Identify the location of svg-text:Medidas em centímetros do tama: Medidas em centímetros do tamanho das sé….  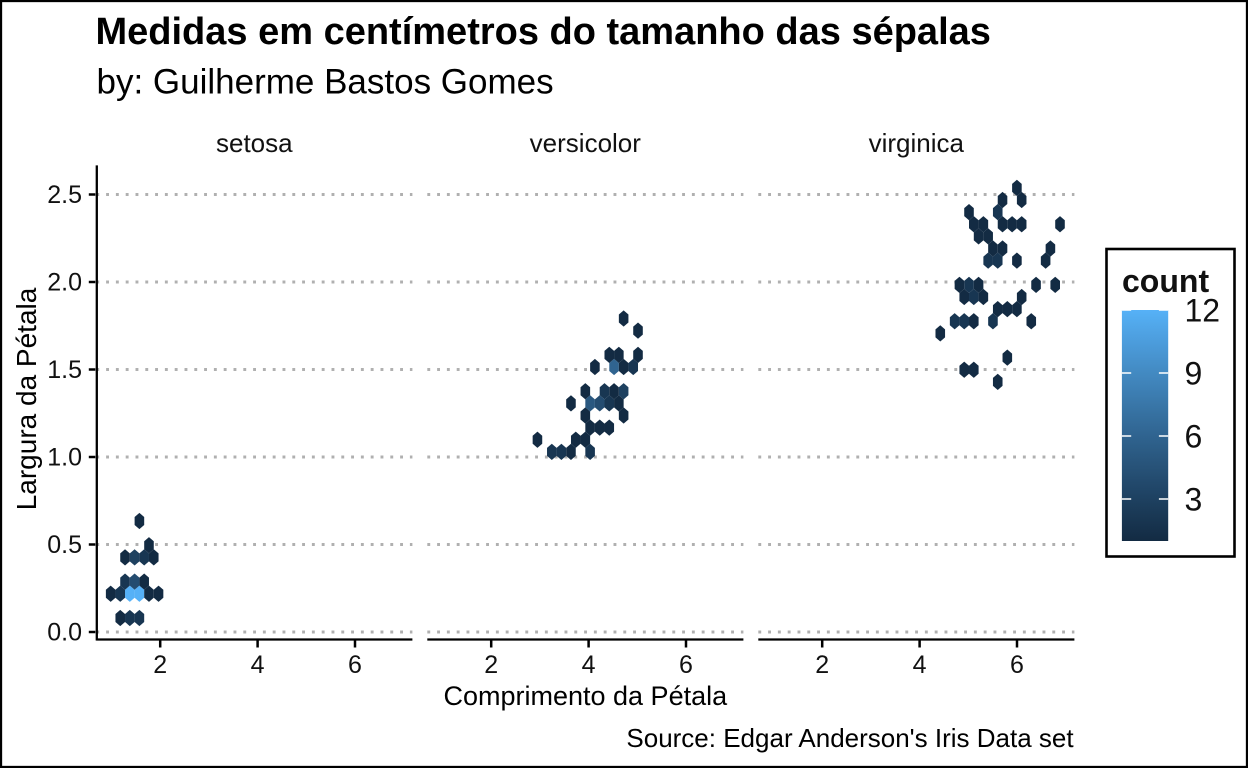
(543, 32).